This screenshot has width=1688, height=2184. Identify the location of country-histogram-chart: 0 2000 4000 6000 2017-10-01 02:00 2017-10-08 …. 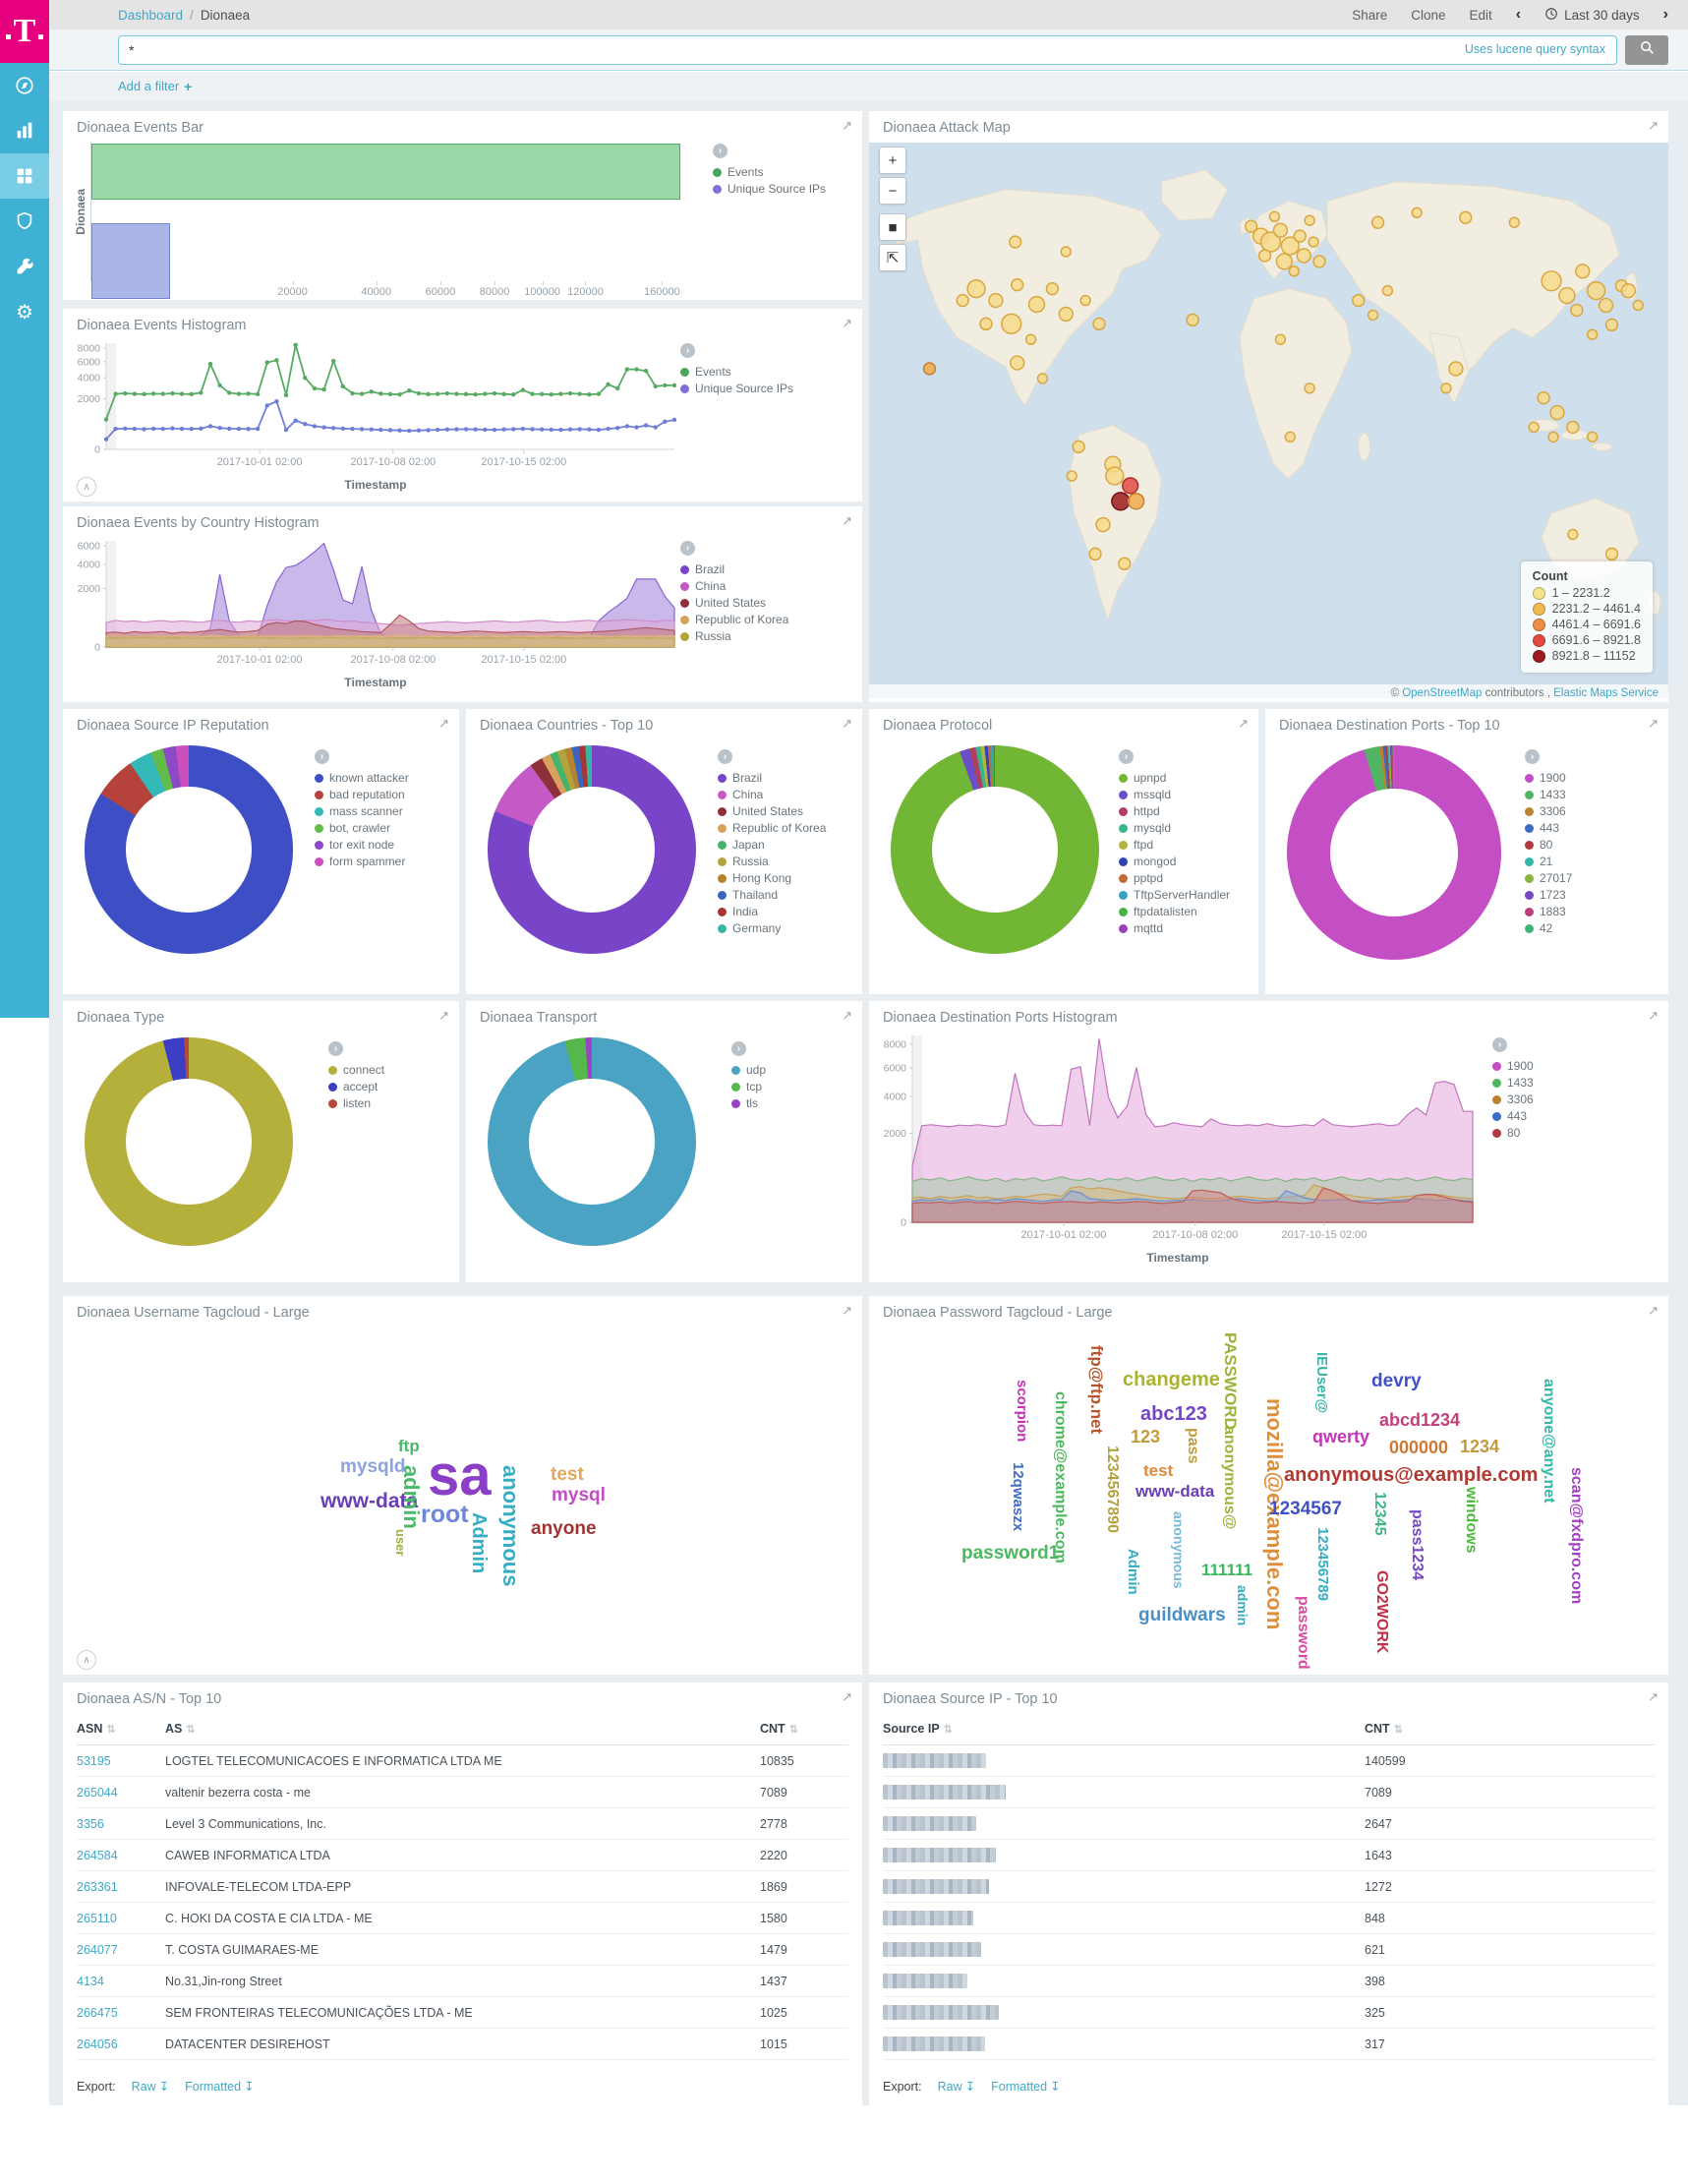
(375, 605).